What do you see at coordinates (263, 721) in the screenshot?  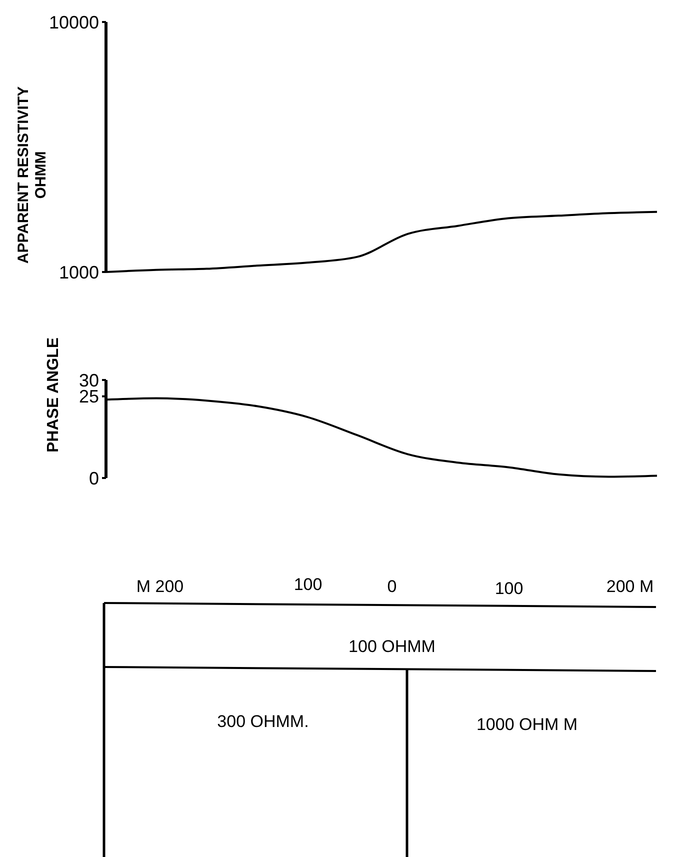 I see `text: 300 OHMM.` at bounding box center [263, 721].